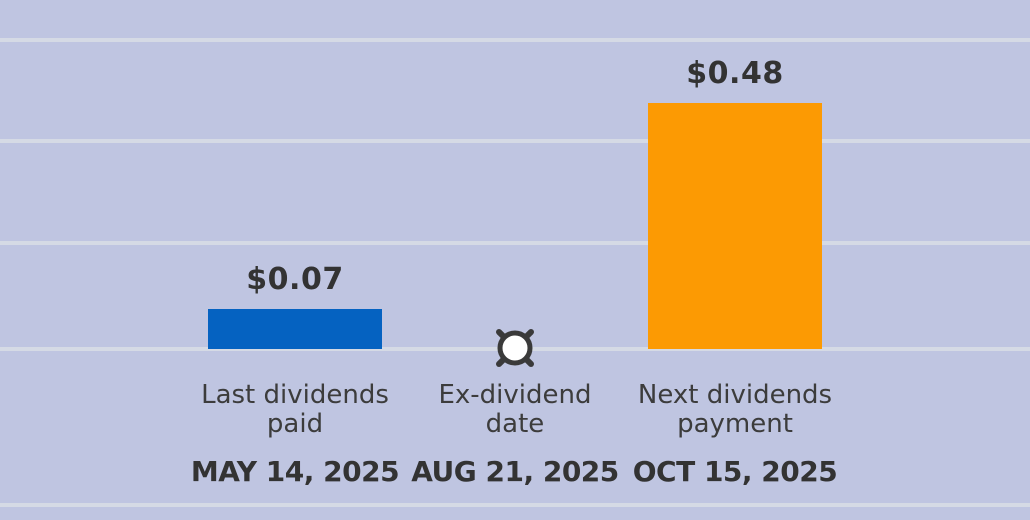 The height and width of the screenshot is (520, 1030). I want to click on category-label-line: paid, so click(295, 424).